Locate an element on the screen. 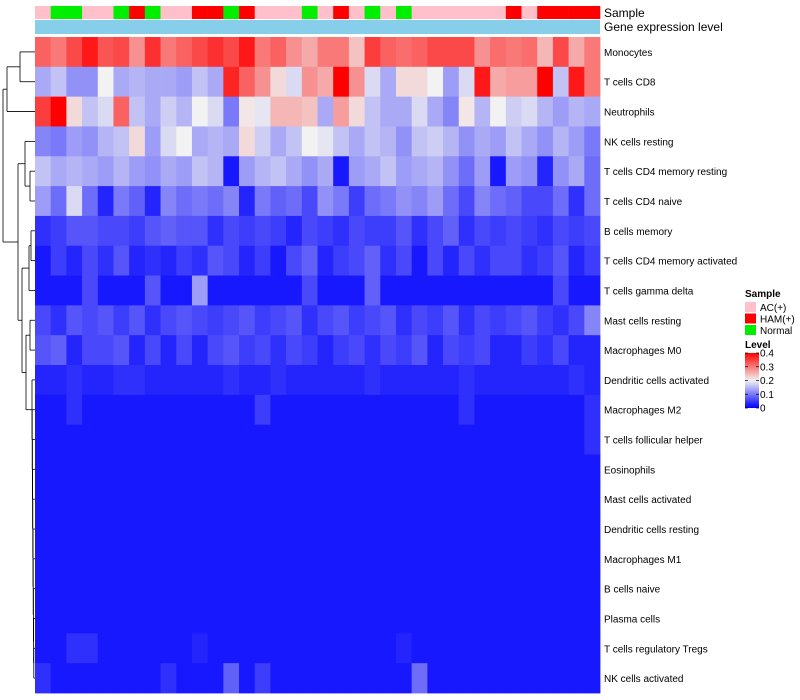  row-label: T cells CD4 memory resting is located at coordinates (665, 172).